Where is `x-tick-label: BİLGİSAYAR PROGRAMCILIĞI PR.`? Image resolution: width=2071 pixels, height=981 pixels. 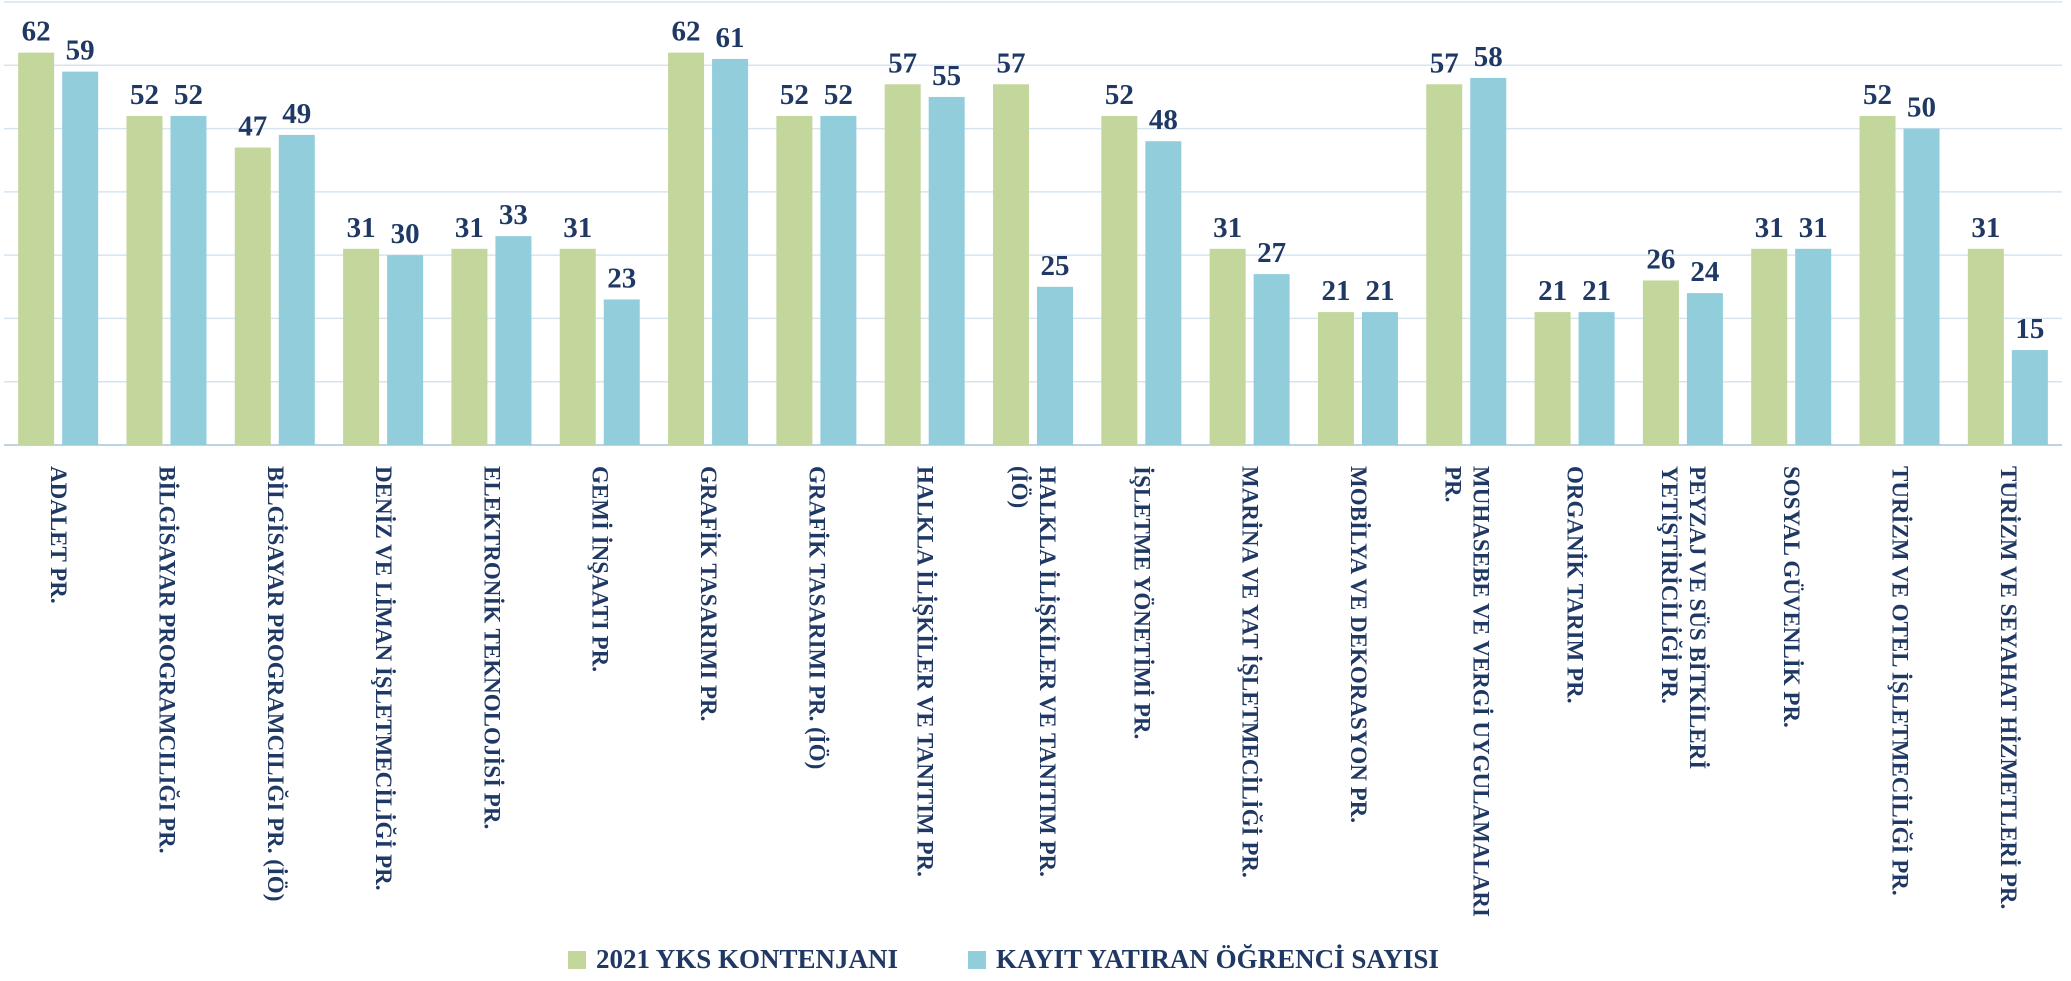
x-tick-label: BİLGİSAYAR PROGRAMCILIĞI PR. is located at coordinates (167, 660).